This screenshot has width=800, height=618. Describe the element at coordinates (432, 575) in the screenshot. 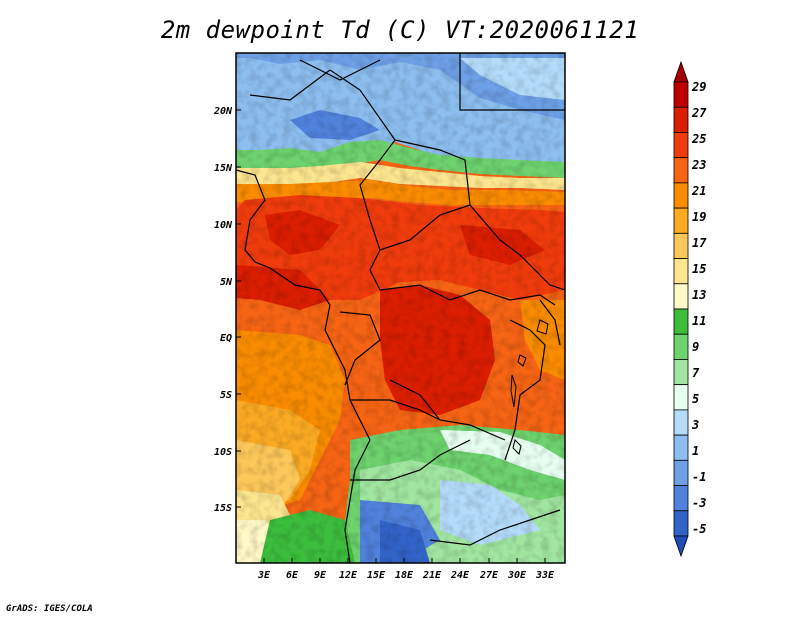

I see `lon-label: 21E` at that location.